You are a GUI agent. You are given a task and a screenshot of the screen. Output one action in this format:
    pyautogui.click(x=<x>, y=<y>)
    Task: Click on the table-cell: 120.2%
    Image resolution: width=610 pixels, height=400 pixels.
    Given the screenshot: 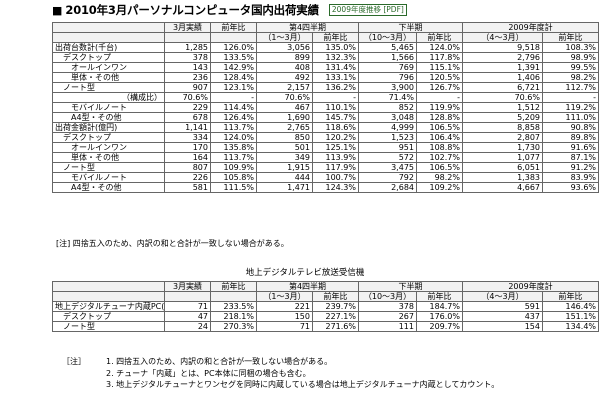 What is the action you would take?
    pyautogui.click(x=335, y=137)
    